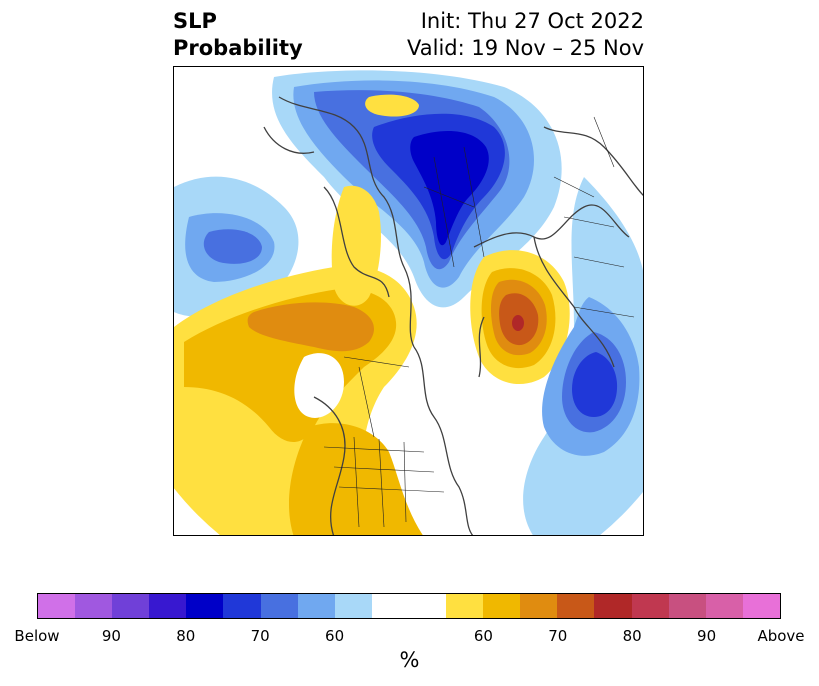  What do you see at coordinates (37, 636) in the screenshot?
I see `colorbar-tick-label: Below` at bounding box center [37, 636].